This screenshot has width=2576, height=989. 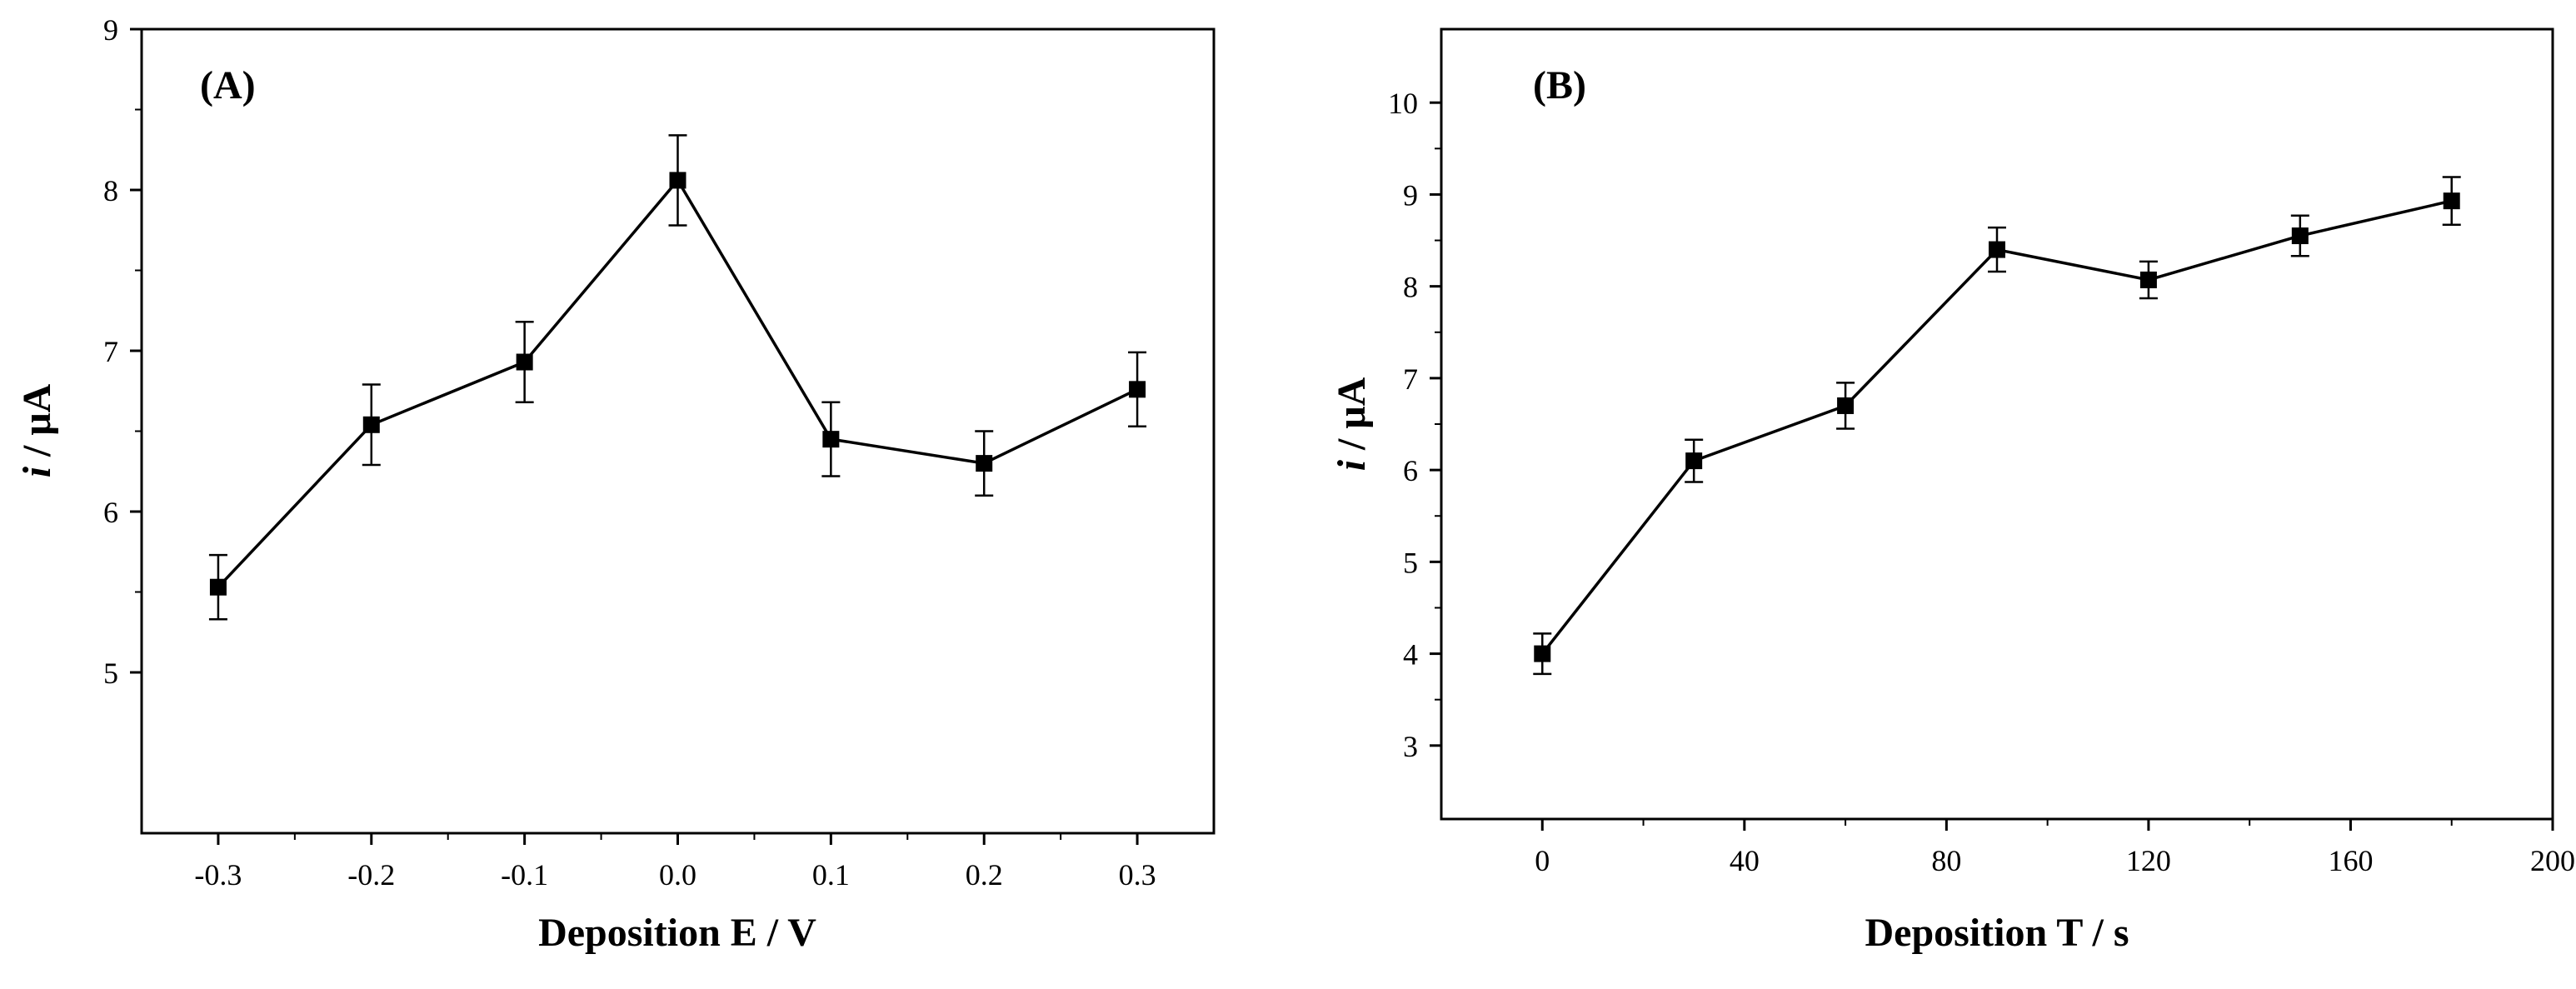 What do you see at coordinates (677, 382) in the screenshot?
I see `series-line` at bounding box center [677, 382].